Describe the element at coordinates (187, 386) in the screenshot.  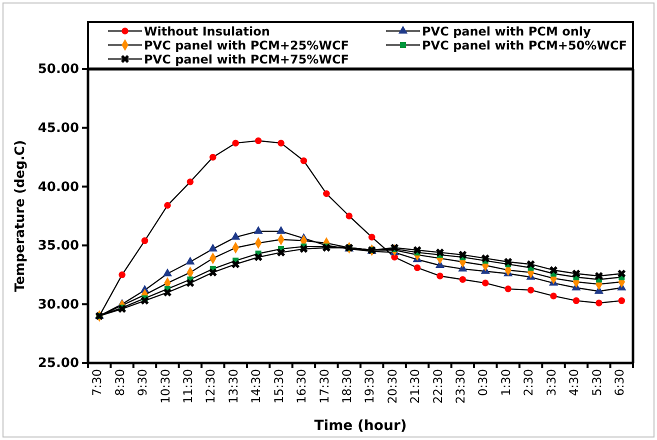
I see `x-tick-label: 11:30` at that location.